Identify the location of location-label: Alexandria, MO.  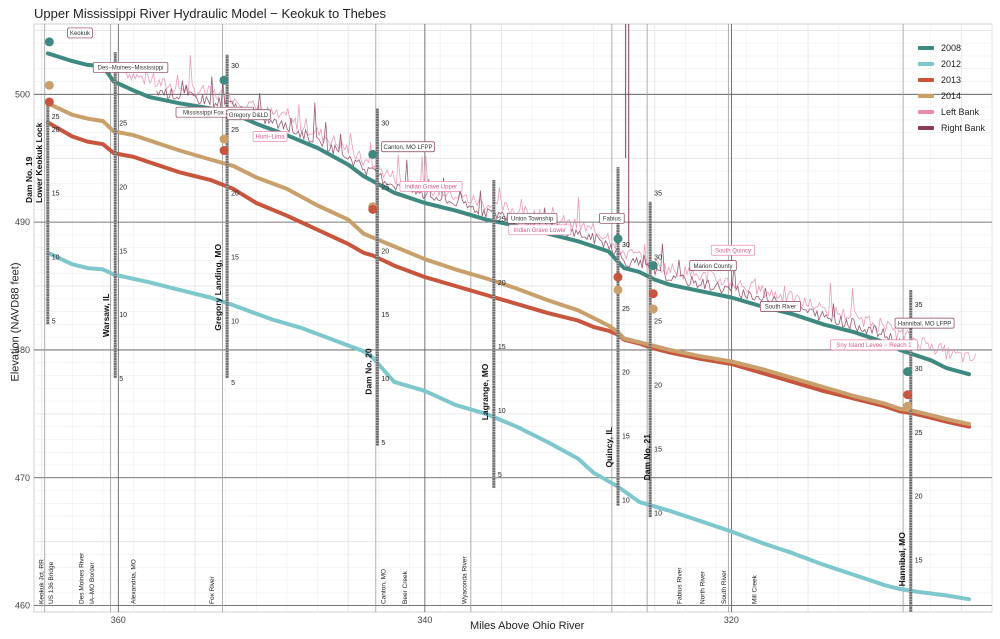
(134, 581).